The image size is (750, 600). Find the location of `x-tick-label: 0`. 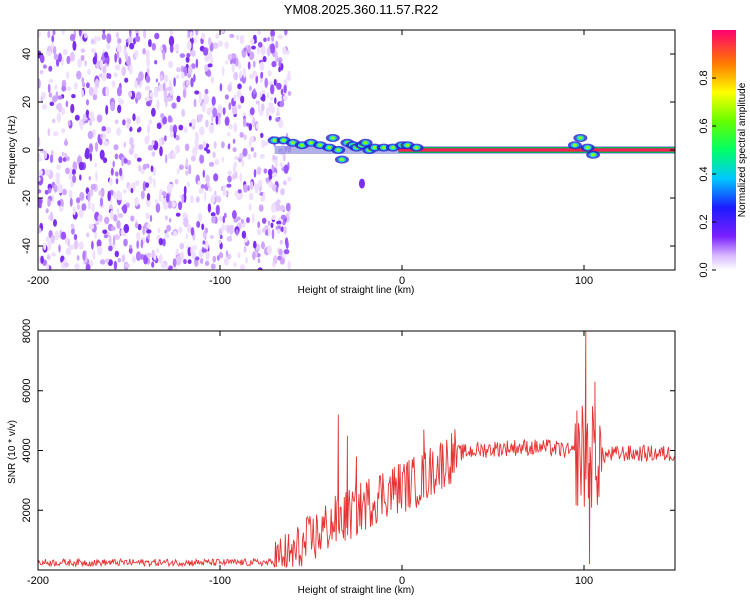

x-tick-label: 0 is located at coordinates (402, 581).